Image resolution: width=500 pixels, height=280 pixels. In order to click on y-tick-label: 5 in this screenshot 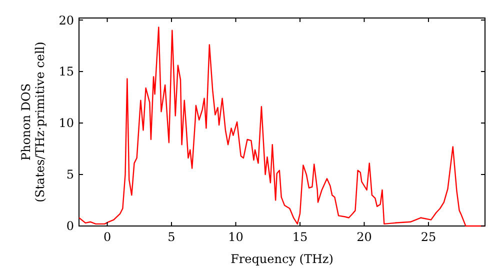, I will do `click(70, 175)`.